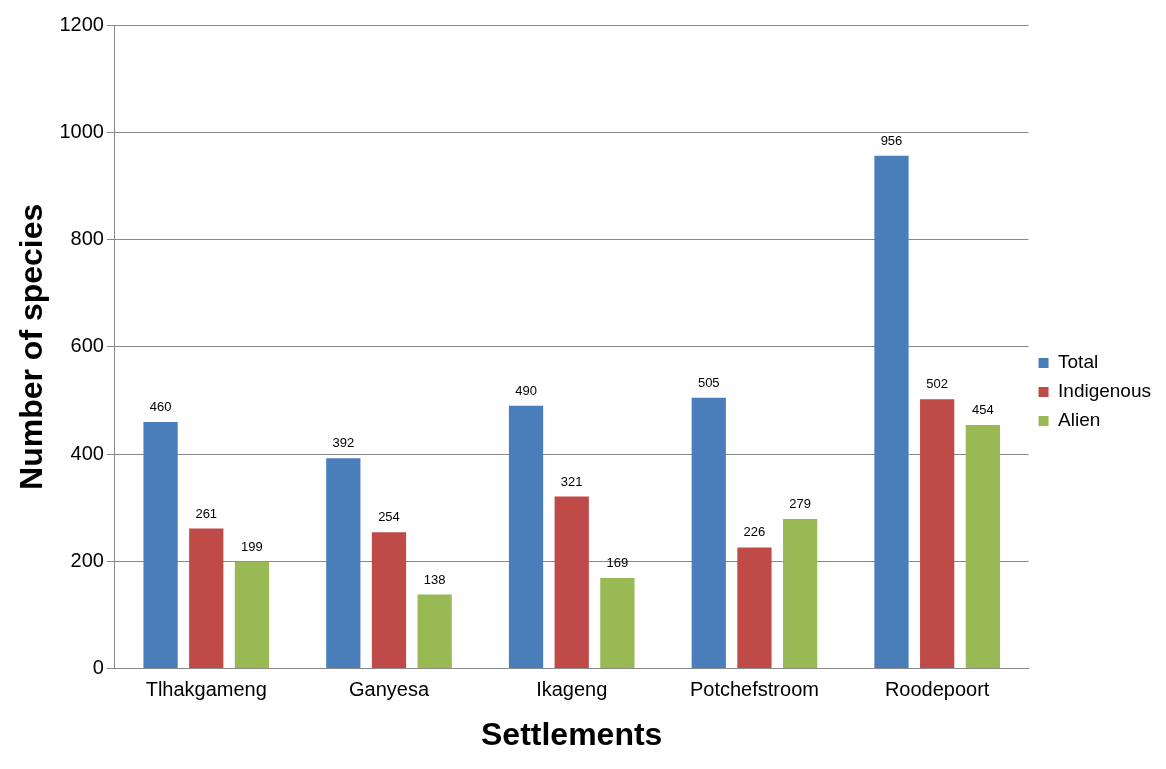 The height and width of the screenshot is (769, 1166). I want to click on data-label: 138, so click(434, 579).